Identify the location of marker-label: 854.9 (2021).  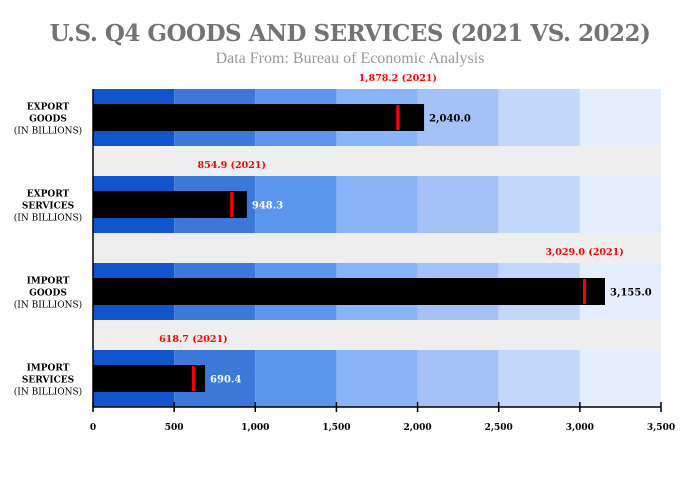
(231, 165).